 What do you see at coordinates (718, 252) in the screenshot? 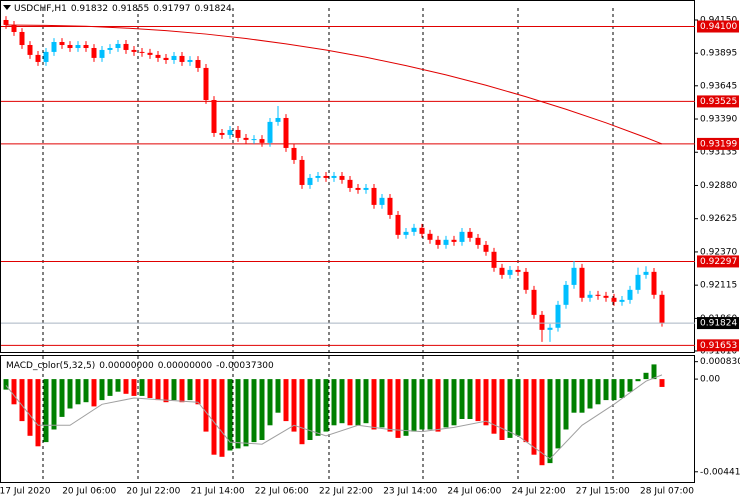
I see `y-tick-label: 0.92370` at bounding box center [718, 252].